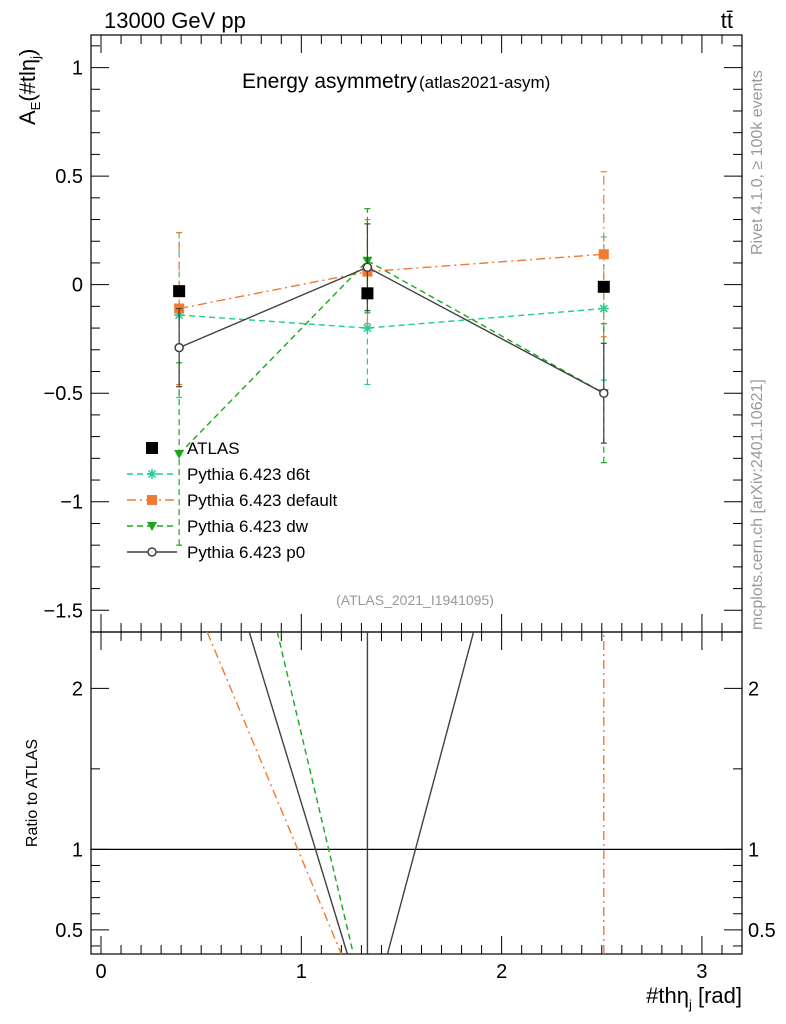 The image size is (786, 1024). Describe the element at coordinates (77, 286) in the screenshot. I see `y-tick-label: 0` at that location.